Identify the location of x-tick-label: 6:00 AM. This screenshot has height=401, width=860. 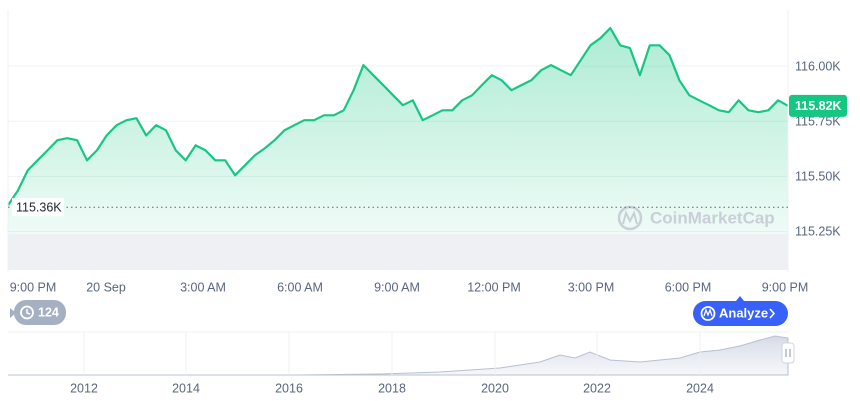
(300, 287).